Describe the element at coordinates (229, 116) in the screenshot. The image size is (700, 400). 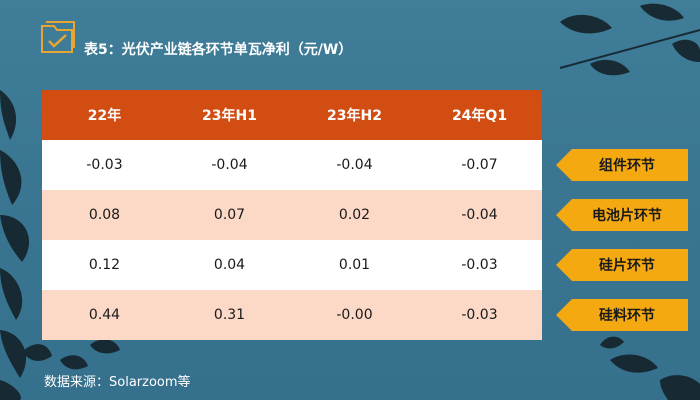
I see `column-header: 23年H1` at that location.